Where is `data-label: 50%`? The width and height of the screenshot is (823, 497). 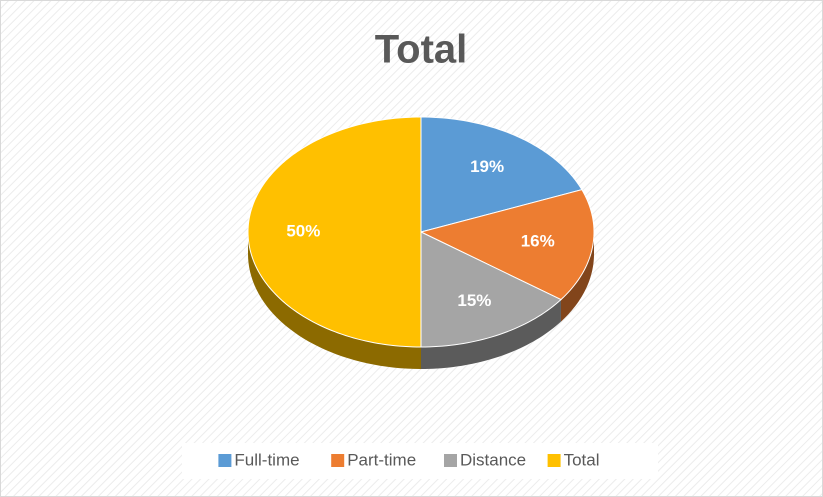
data-label: 50% is located at coordinates (303, 230).